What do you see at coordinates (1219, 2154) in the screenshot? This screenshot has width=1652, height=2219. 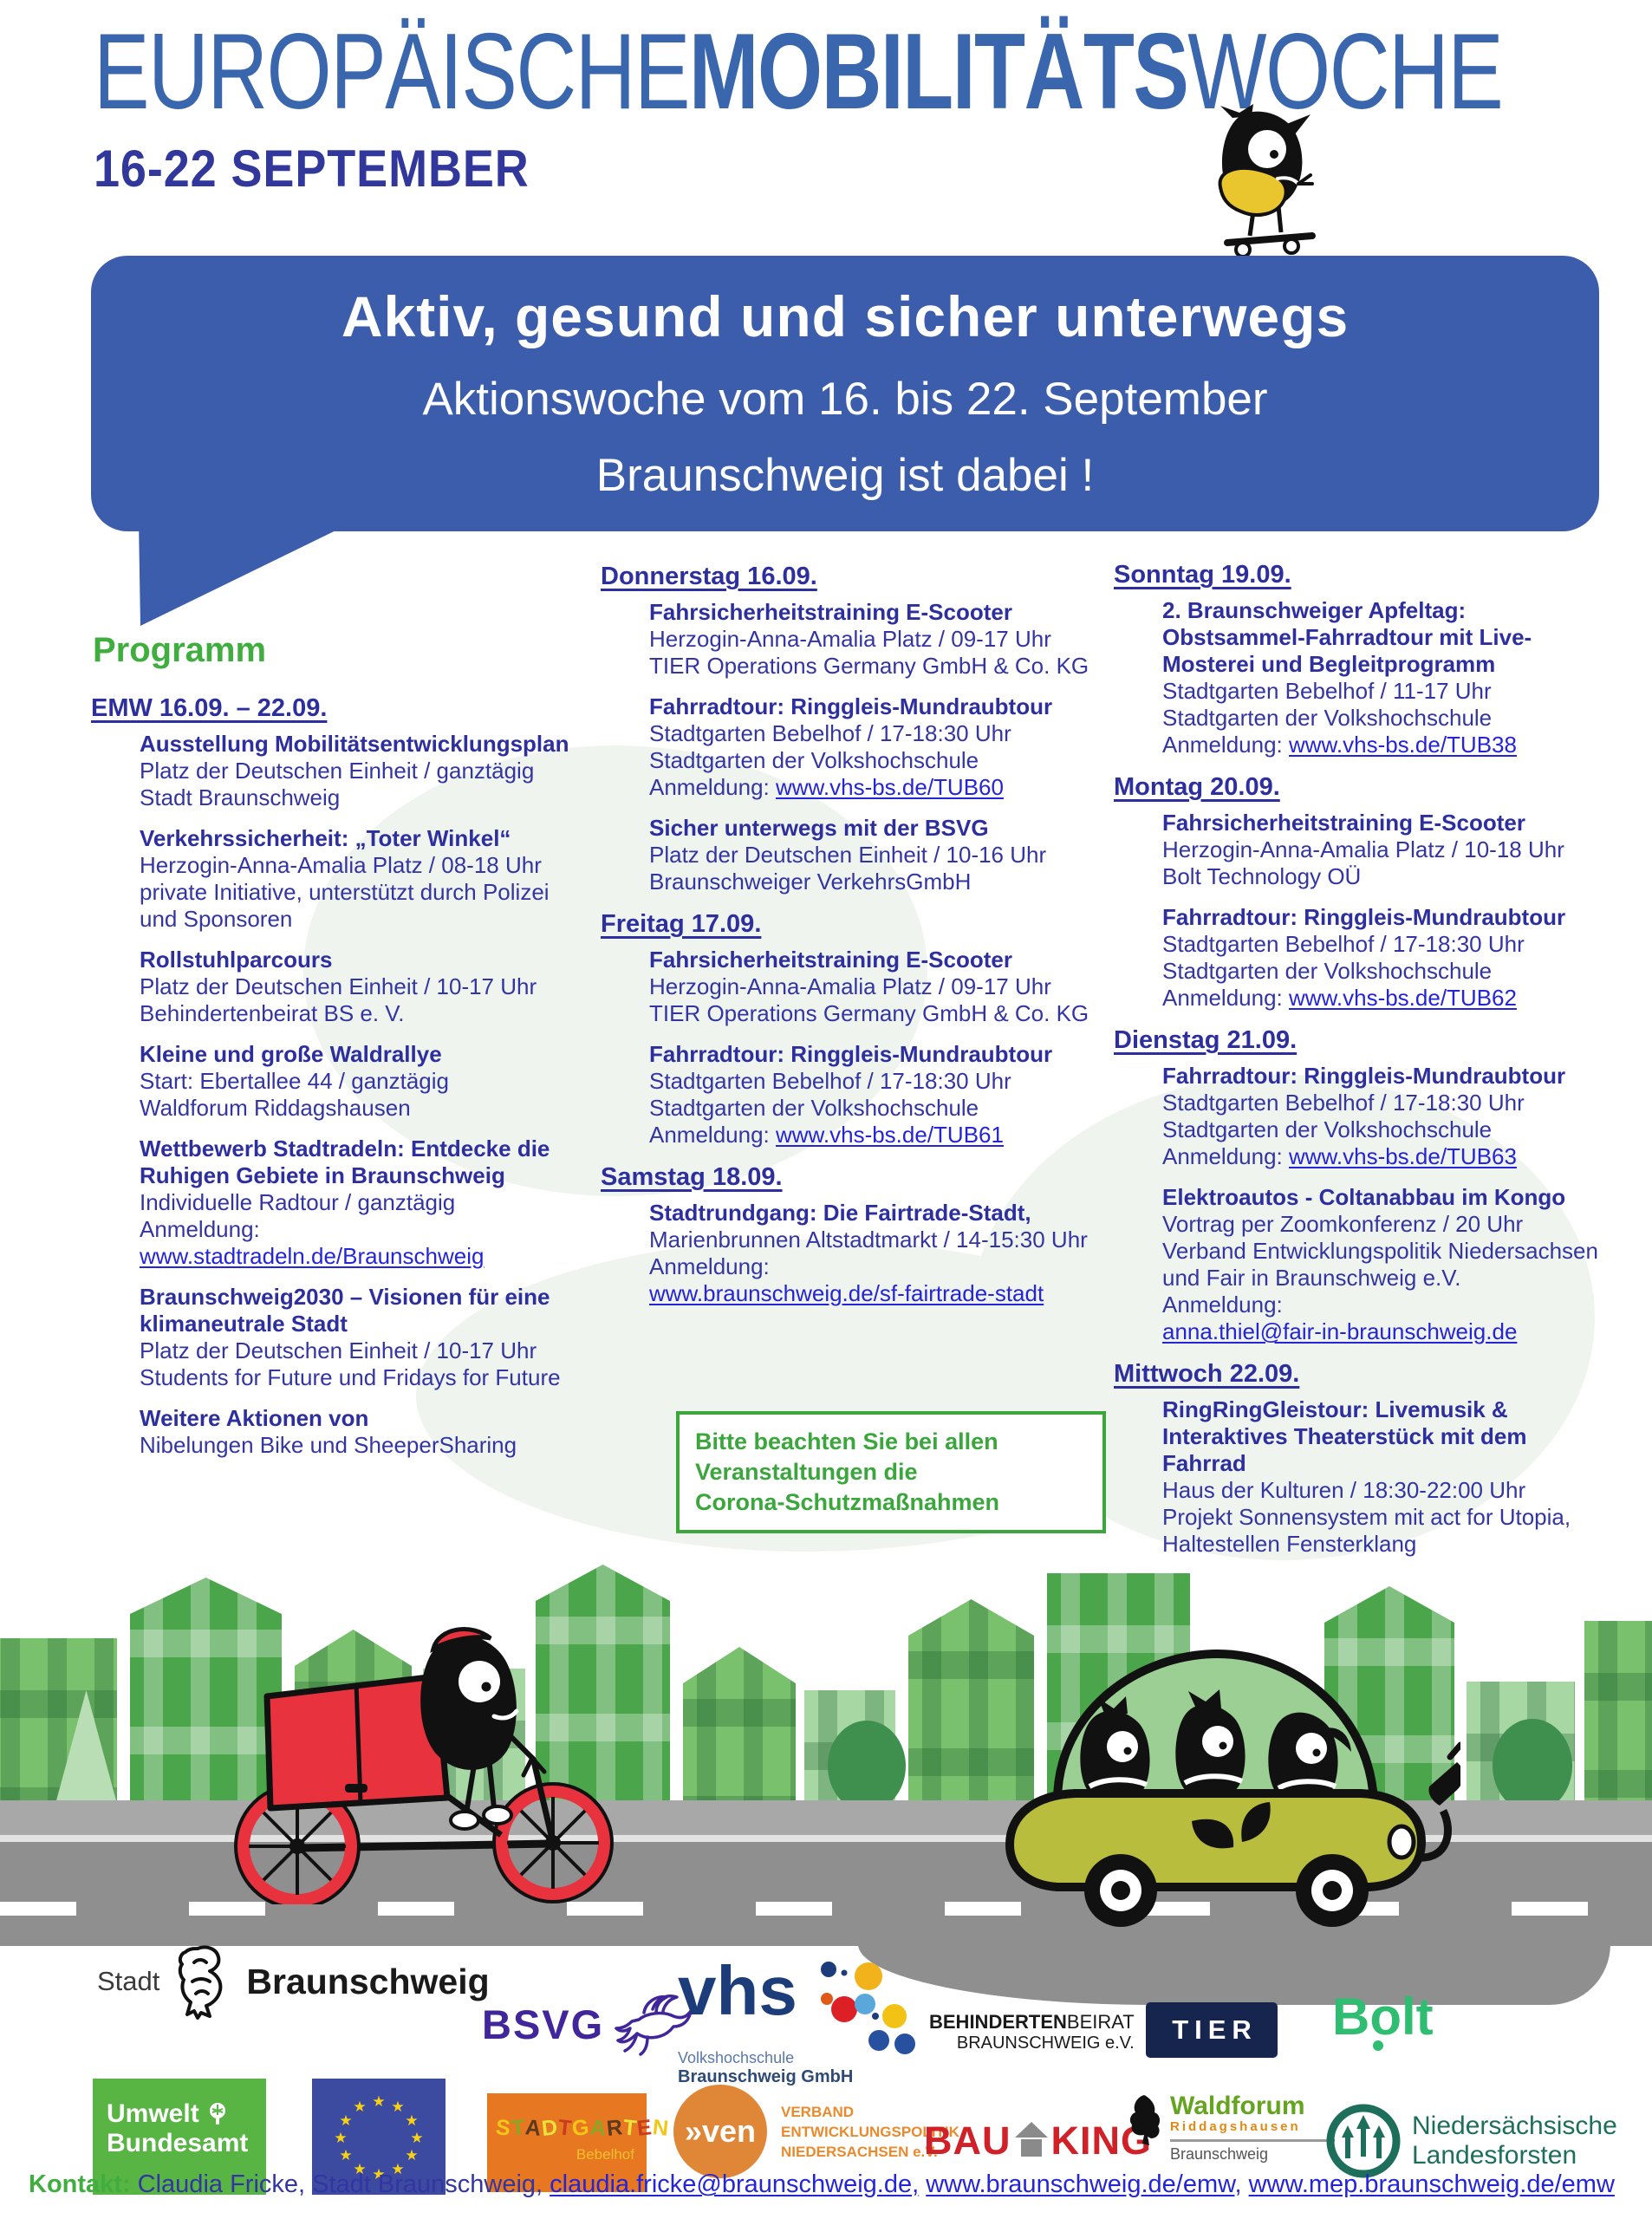 I see `waldforum-city: Braunschweig` at bounding box center [1219, 2154].